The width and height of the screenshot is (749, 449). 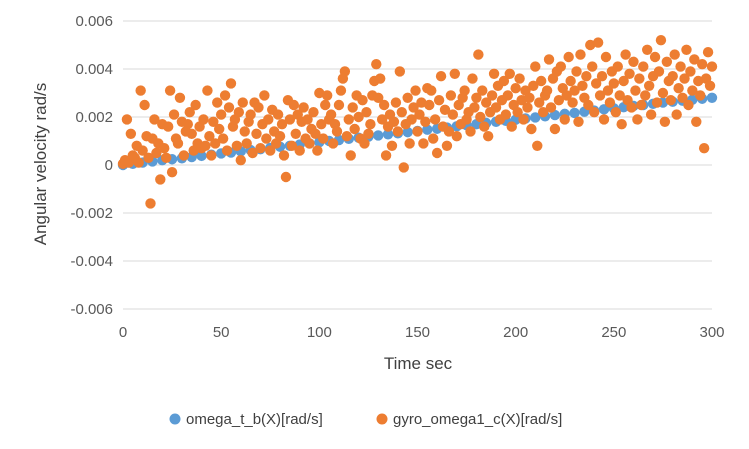 I want to click on legend-marker-gyro-omega1-c, so click(x=382, y=419).